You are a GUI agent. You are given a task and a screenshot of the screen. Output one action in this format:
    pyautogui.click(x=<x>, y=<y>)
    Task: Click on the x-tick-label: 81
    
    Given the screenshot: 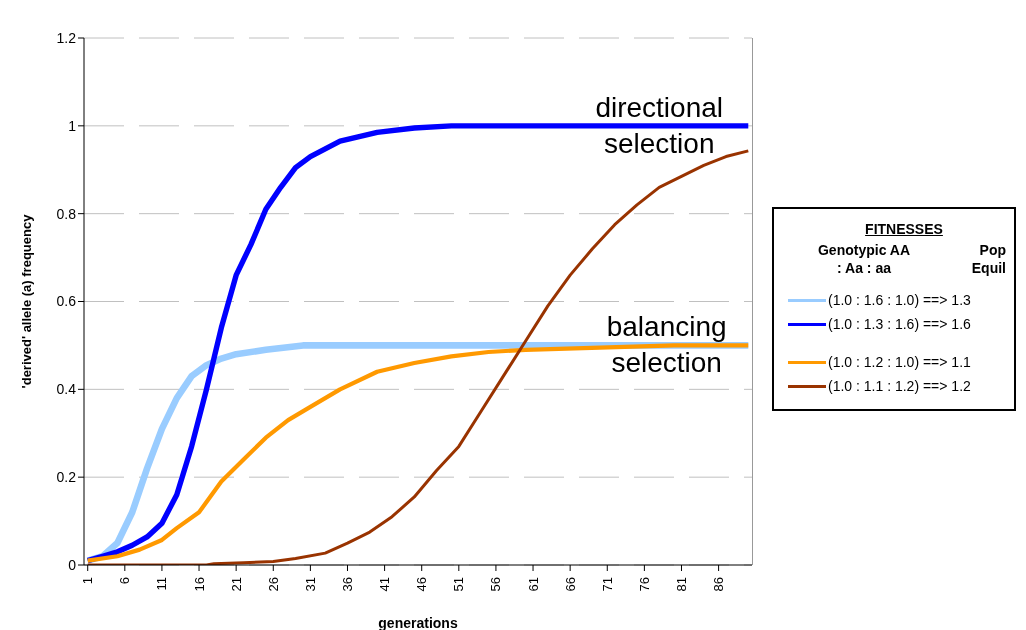 What is the action you would take?
    pyautogui.click(x=681, y=584)
    